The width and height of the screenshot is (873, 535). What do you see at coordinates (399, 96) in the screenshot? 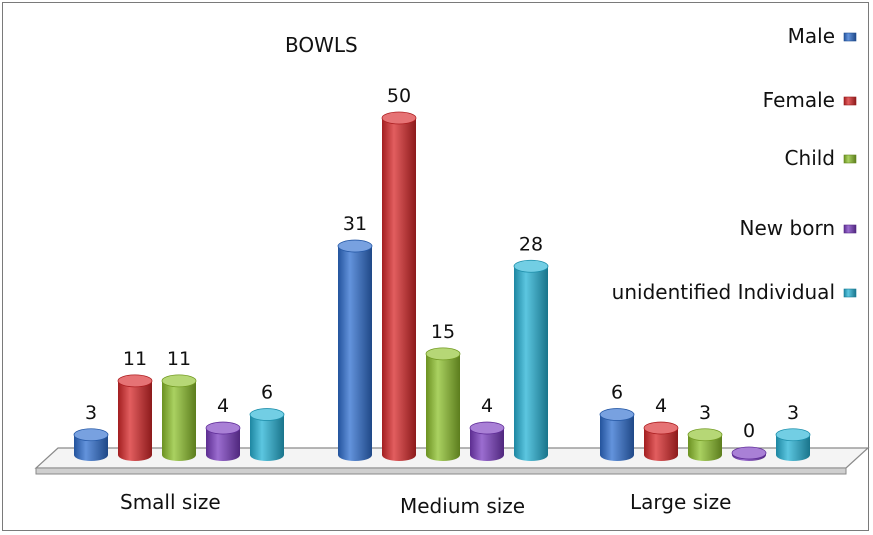
I see `data-label: 50` at bounding box center [399, 96].